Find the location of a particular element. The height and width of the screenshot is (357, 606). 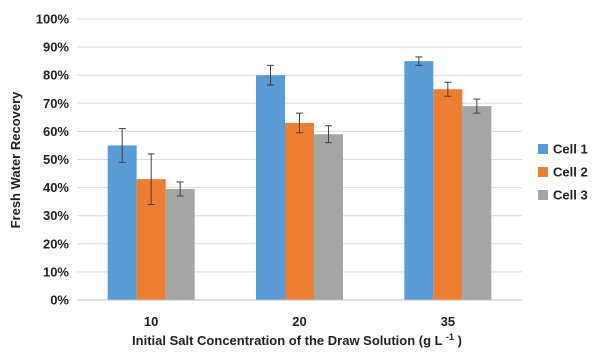

y-tick-label: 0% is located at coordinates (59, 300).